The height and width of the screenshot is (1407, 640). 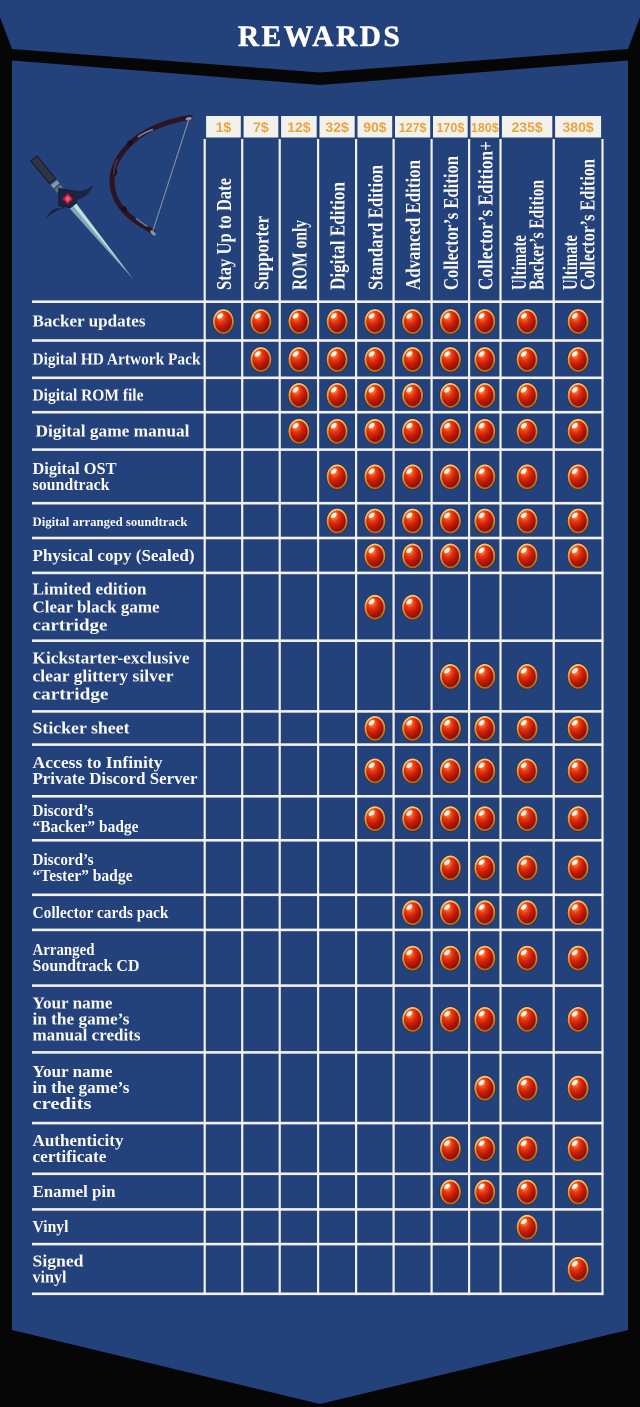 What do you see at coordinates (96, 606) in the screenshot?
I see `svg-text: Clear black game` at bounding box center [96, 606].